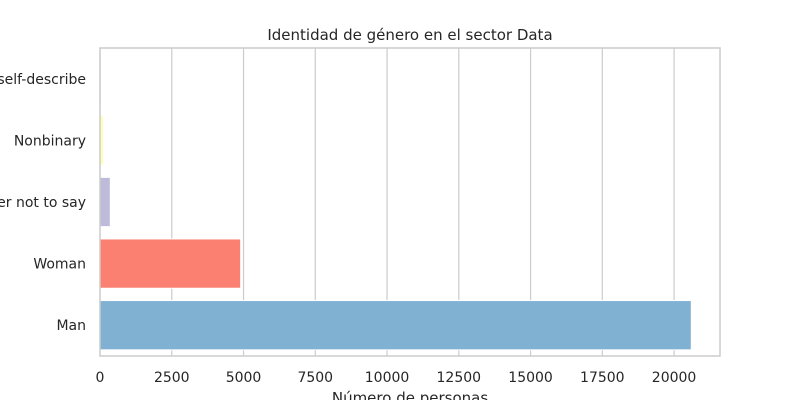  What do you see at coordinates (172, 378) in the screenshot?
I see `x-tick-label: 2500` at bounding box center [172, 378].